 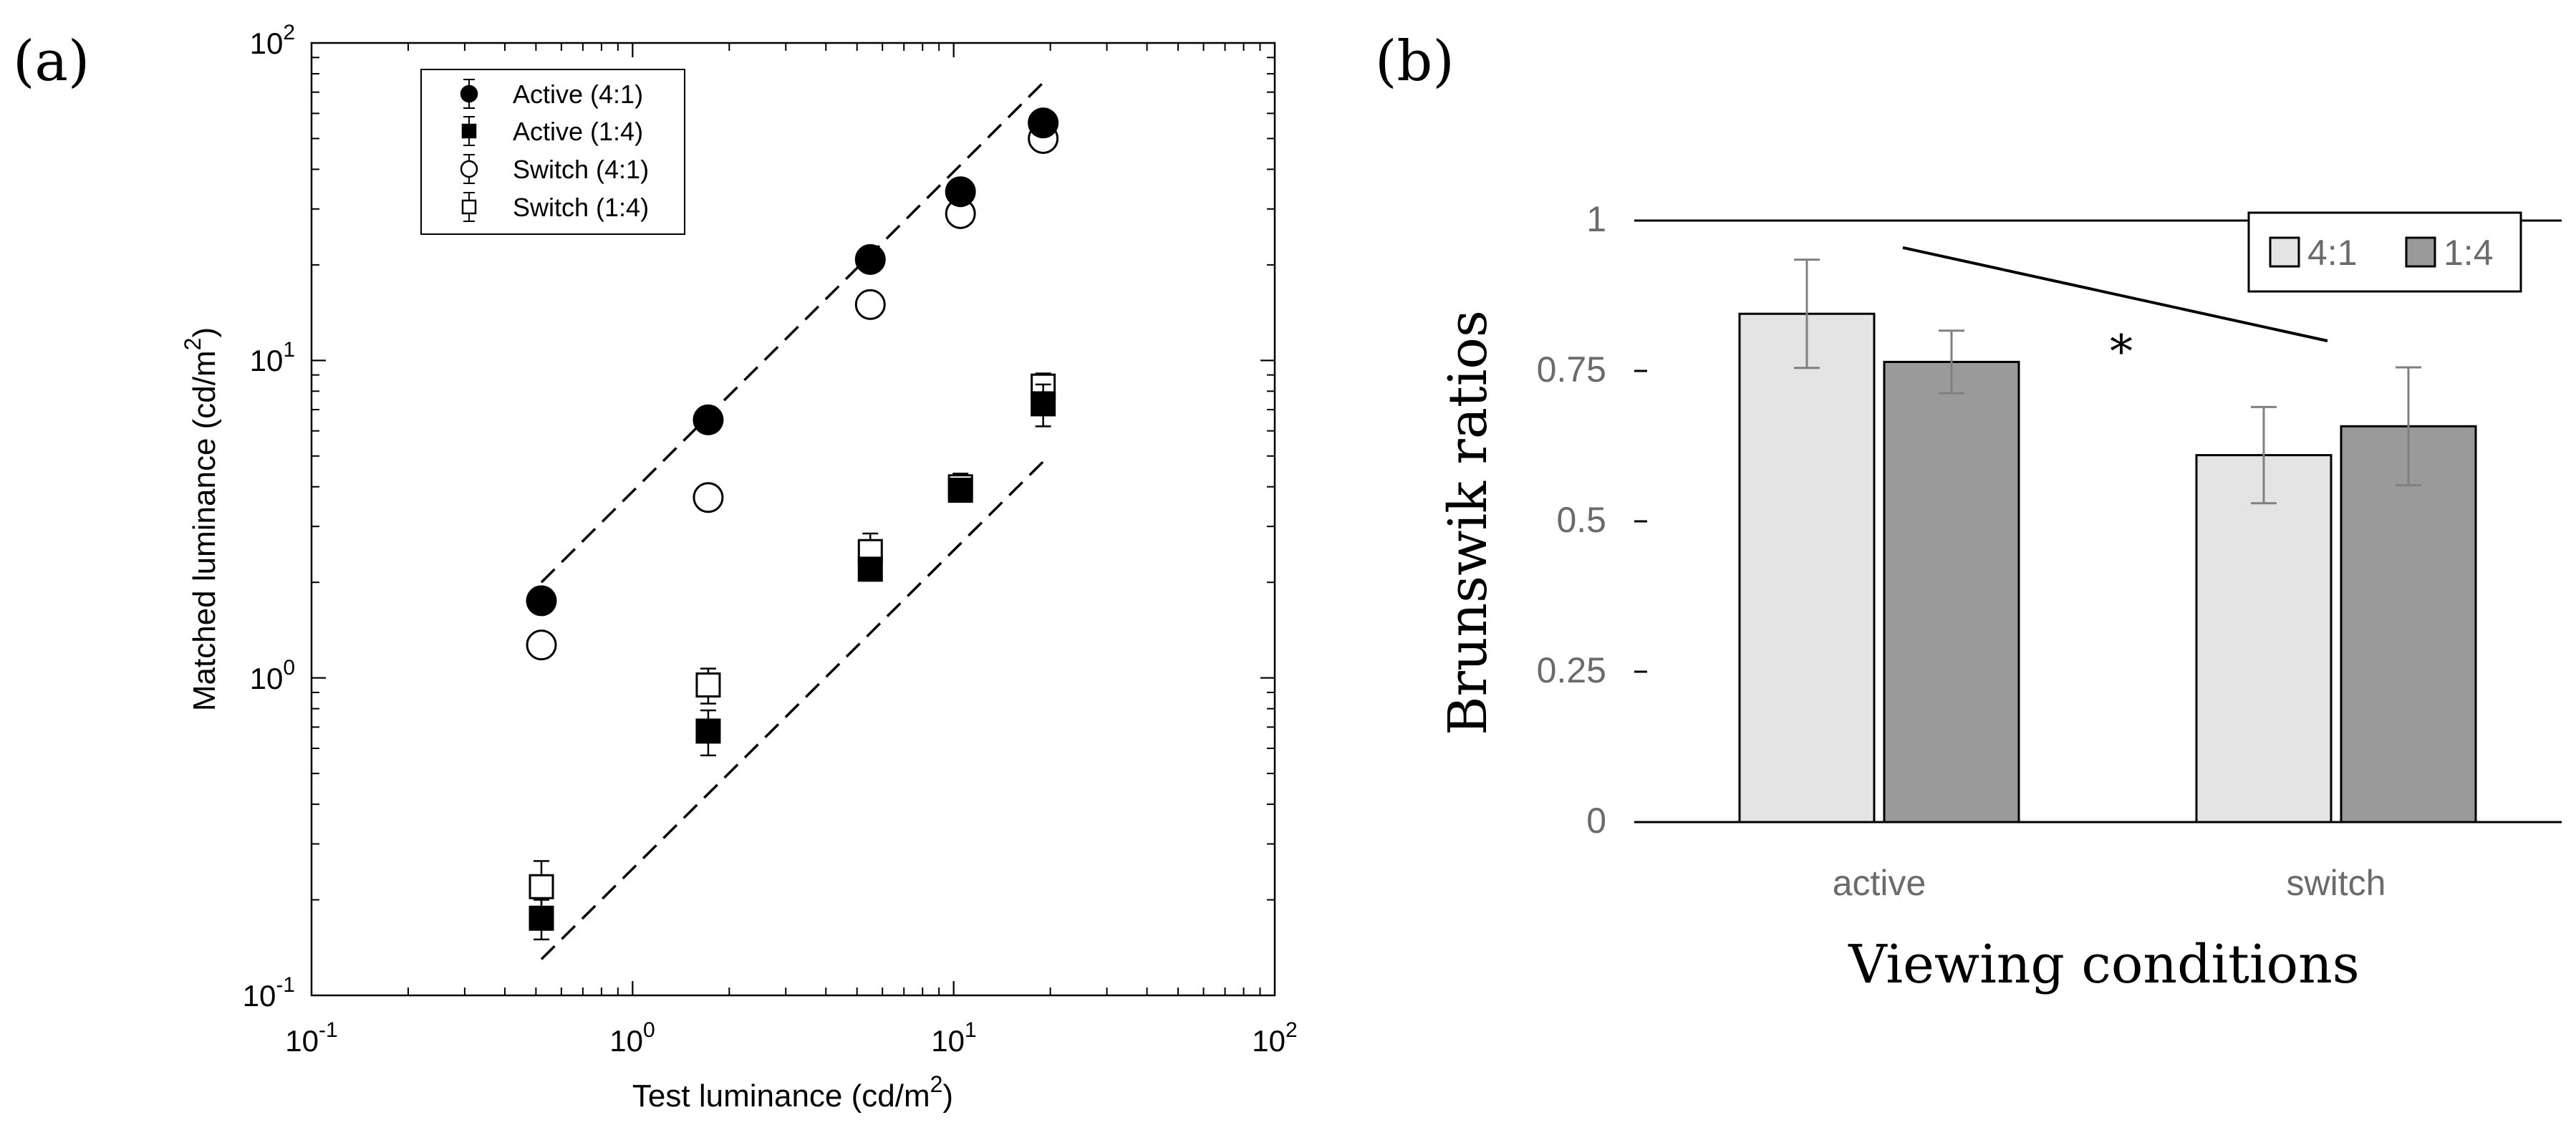 What do you see at coordinates (2121, 352) in the screenshot?
I see `significance-marker: *` at bounding box center [2121, 352].